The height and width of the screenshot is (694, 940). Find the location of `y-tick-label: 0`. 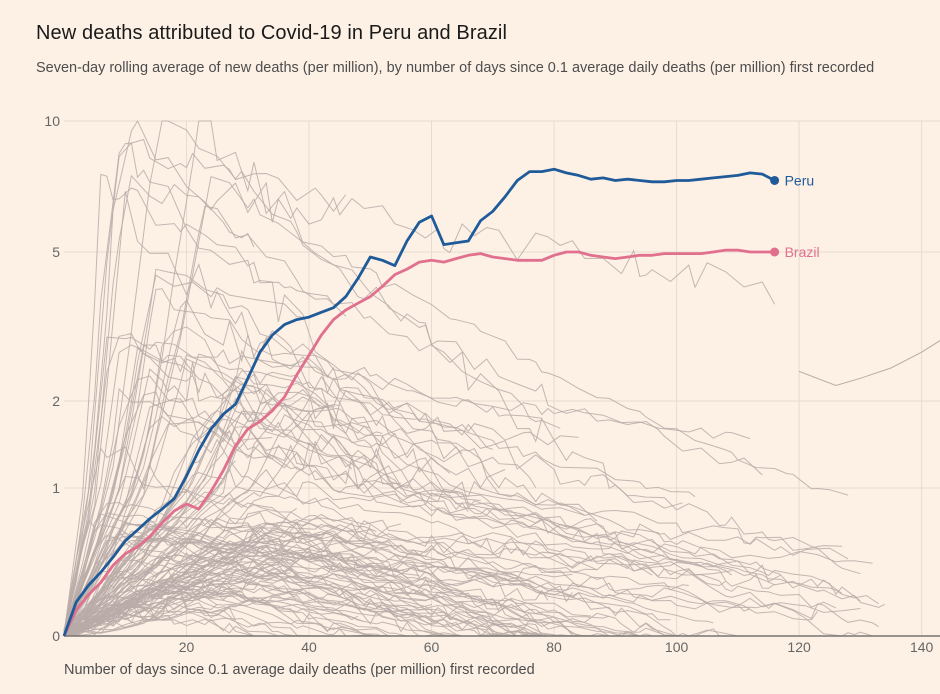

y-tick-label: 0 is located at coordinates (56, 636).